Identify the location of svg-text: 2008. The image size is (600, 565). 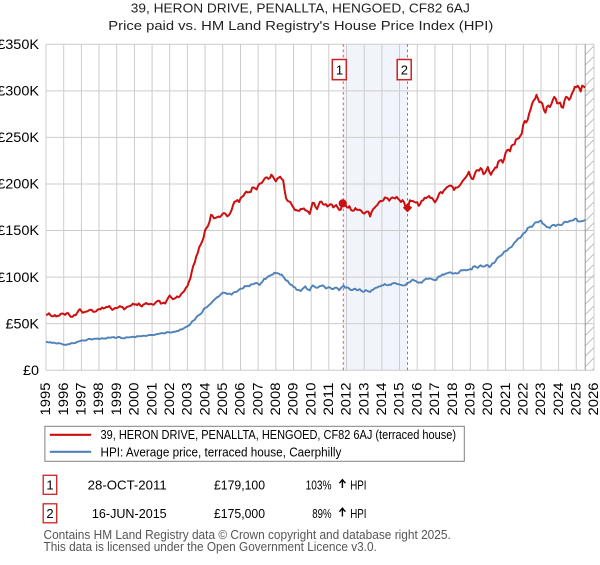
(275, 399).